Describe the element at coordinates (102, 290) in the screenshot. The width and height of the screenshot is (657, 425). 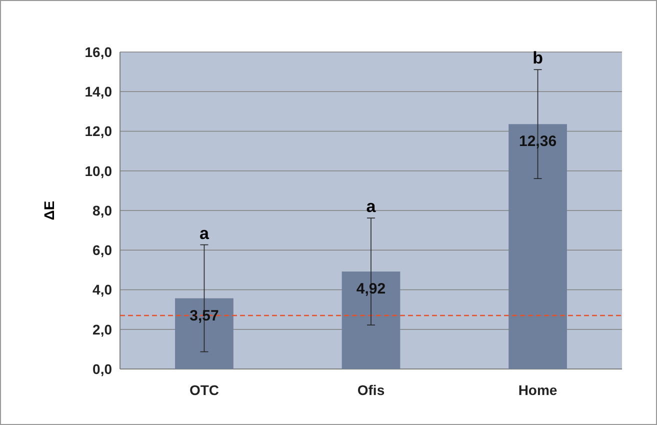
I see `y-tick-label: 4,0` at that location.